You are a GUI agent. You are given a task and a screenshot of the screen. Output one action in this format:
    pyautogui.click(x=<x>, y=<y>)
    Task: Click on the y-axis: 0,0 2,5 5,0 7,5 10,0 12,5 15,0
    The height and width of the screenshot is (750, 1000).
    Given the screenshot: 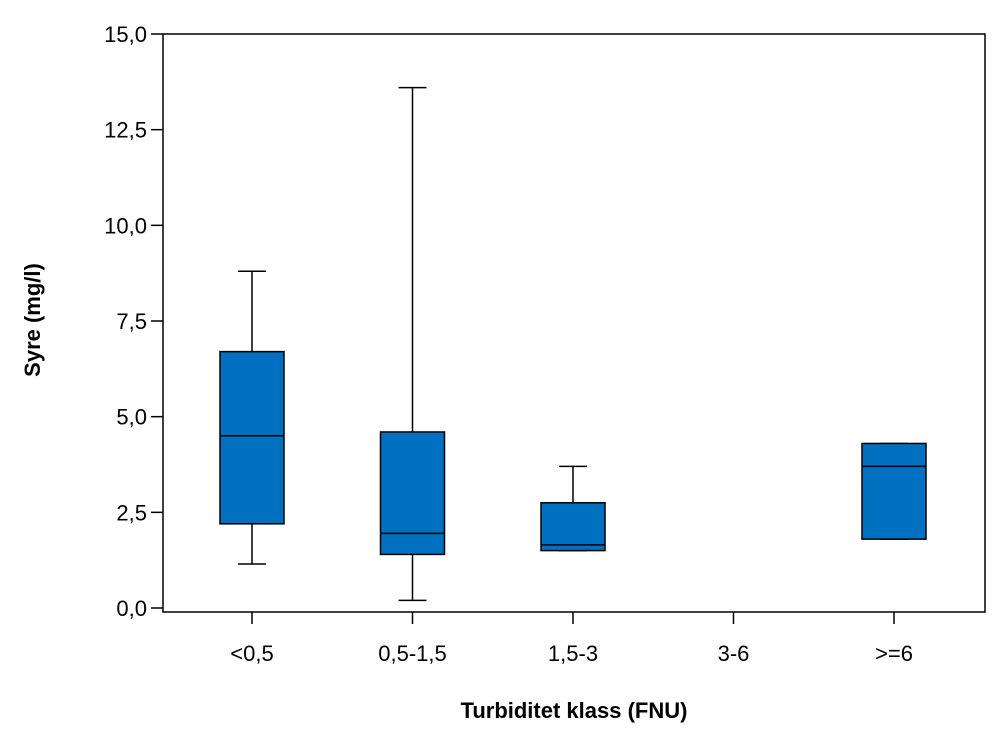 What is the action you would take?
    pyautogui.click(x=133, y=321)
    